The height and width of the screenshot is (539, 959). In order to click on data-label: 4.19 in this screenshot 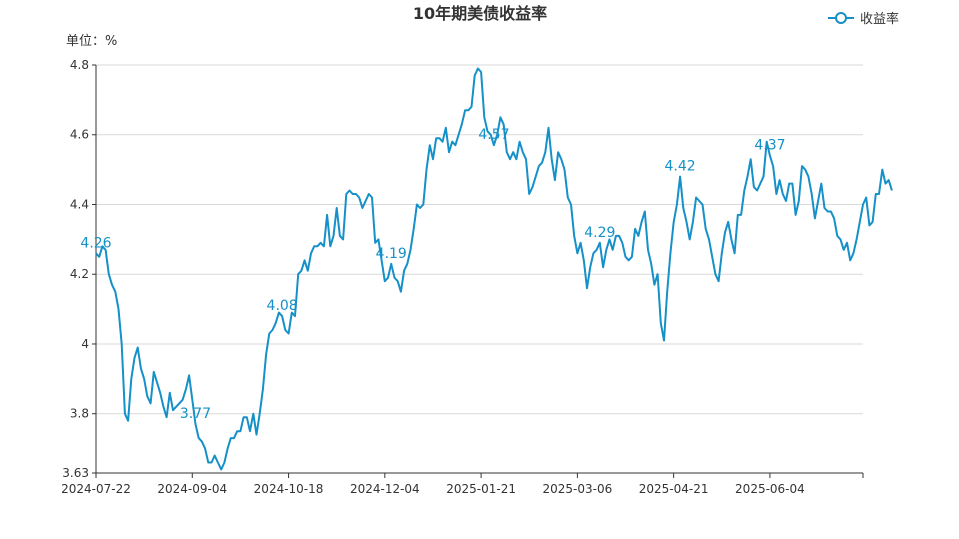, I will do `click(391, 254)`.